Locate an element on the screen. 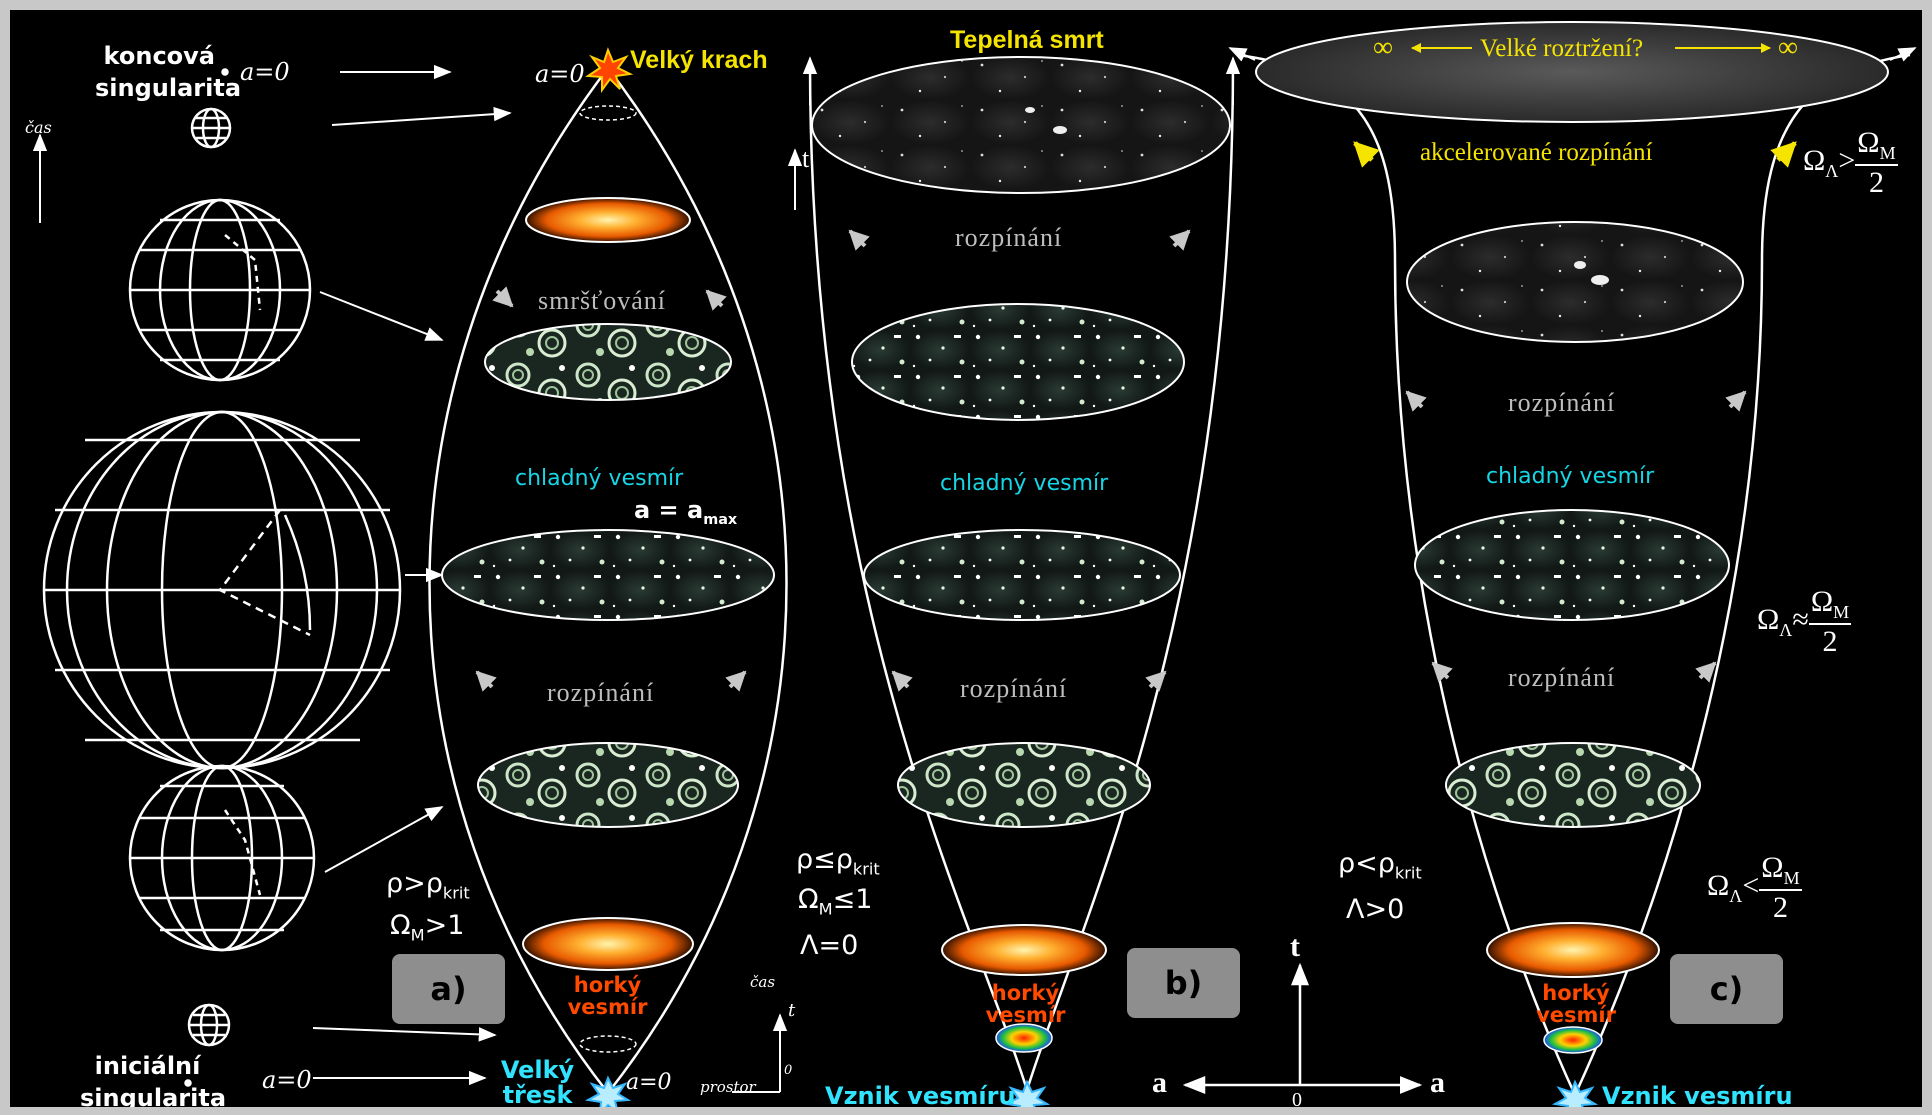 The image size is (1932, 1115). panel-b-galaxy-disk-lower is located at coordinates (1024, 785).